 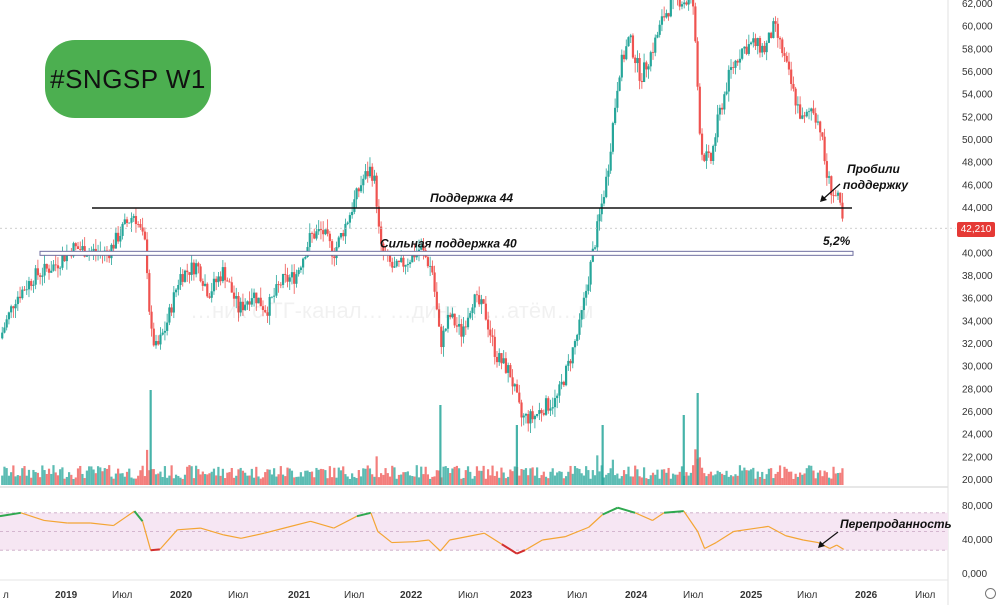 What do you see at coordinates (990, 593) in the screenshot?
I see `settings-icon` at bounding box center [990, 593].